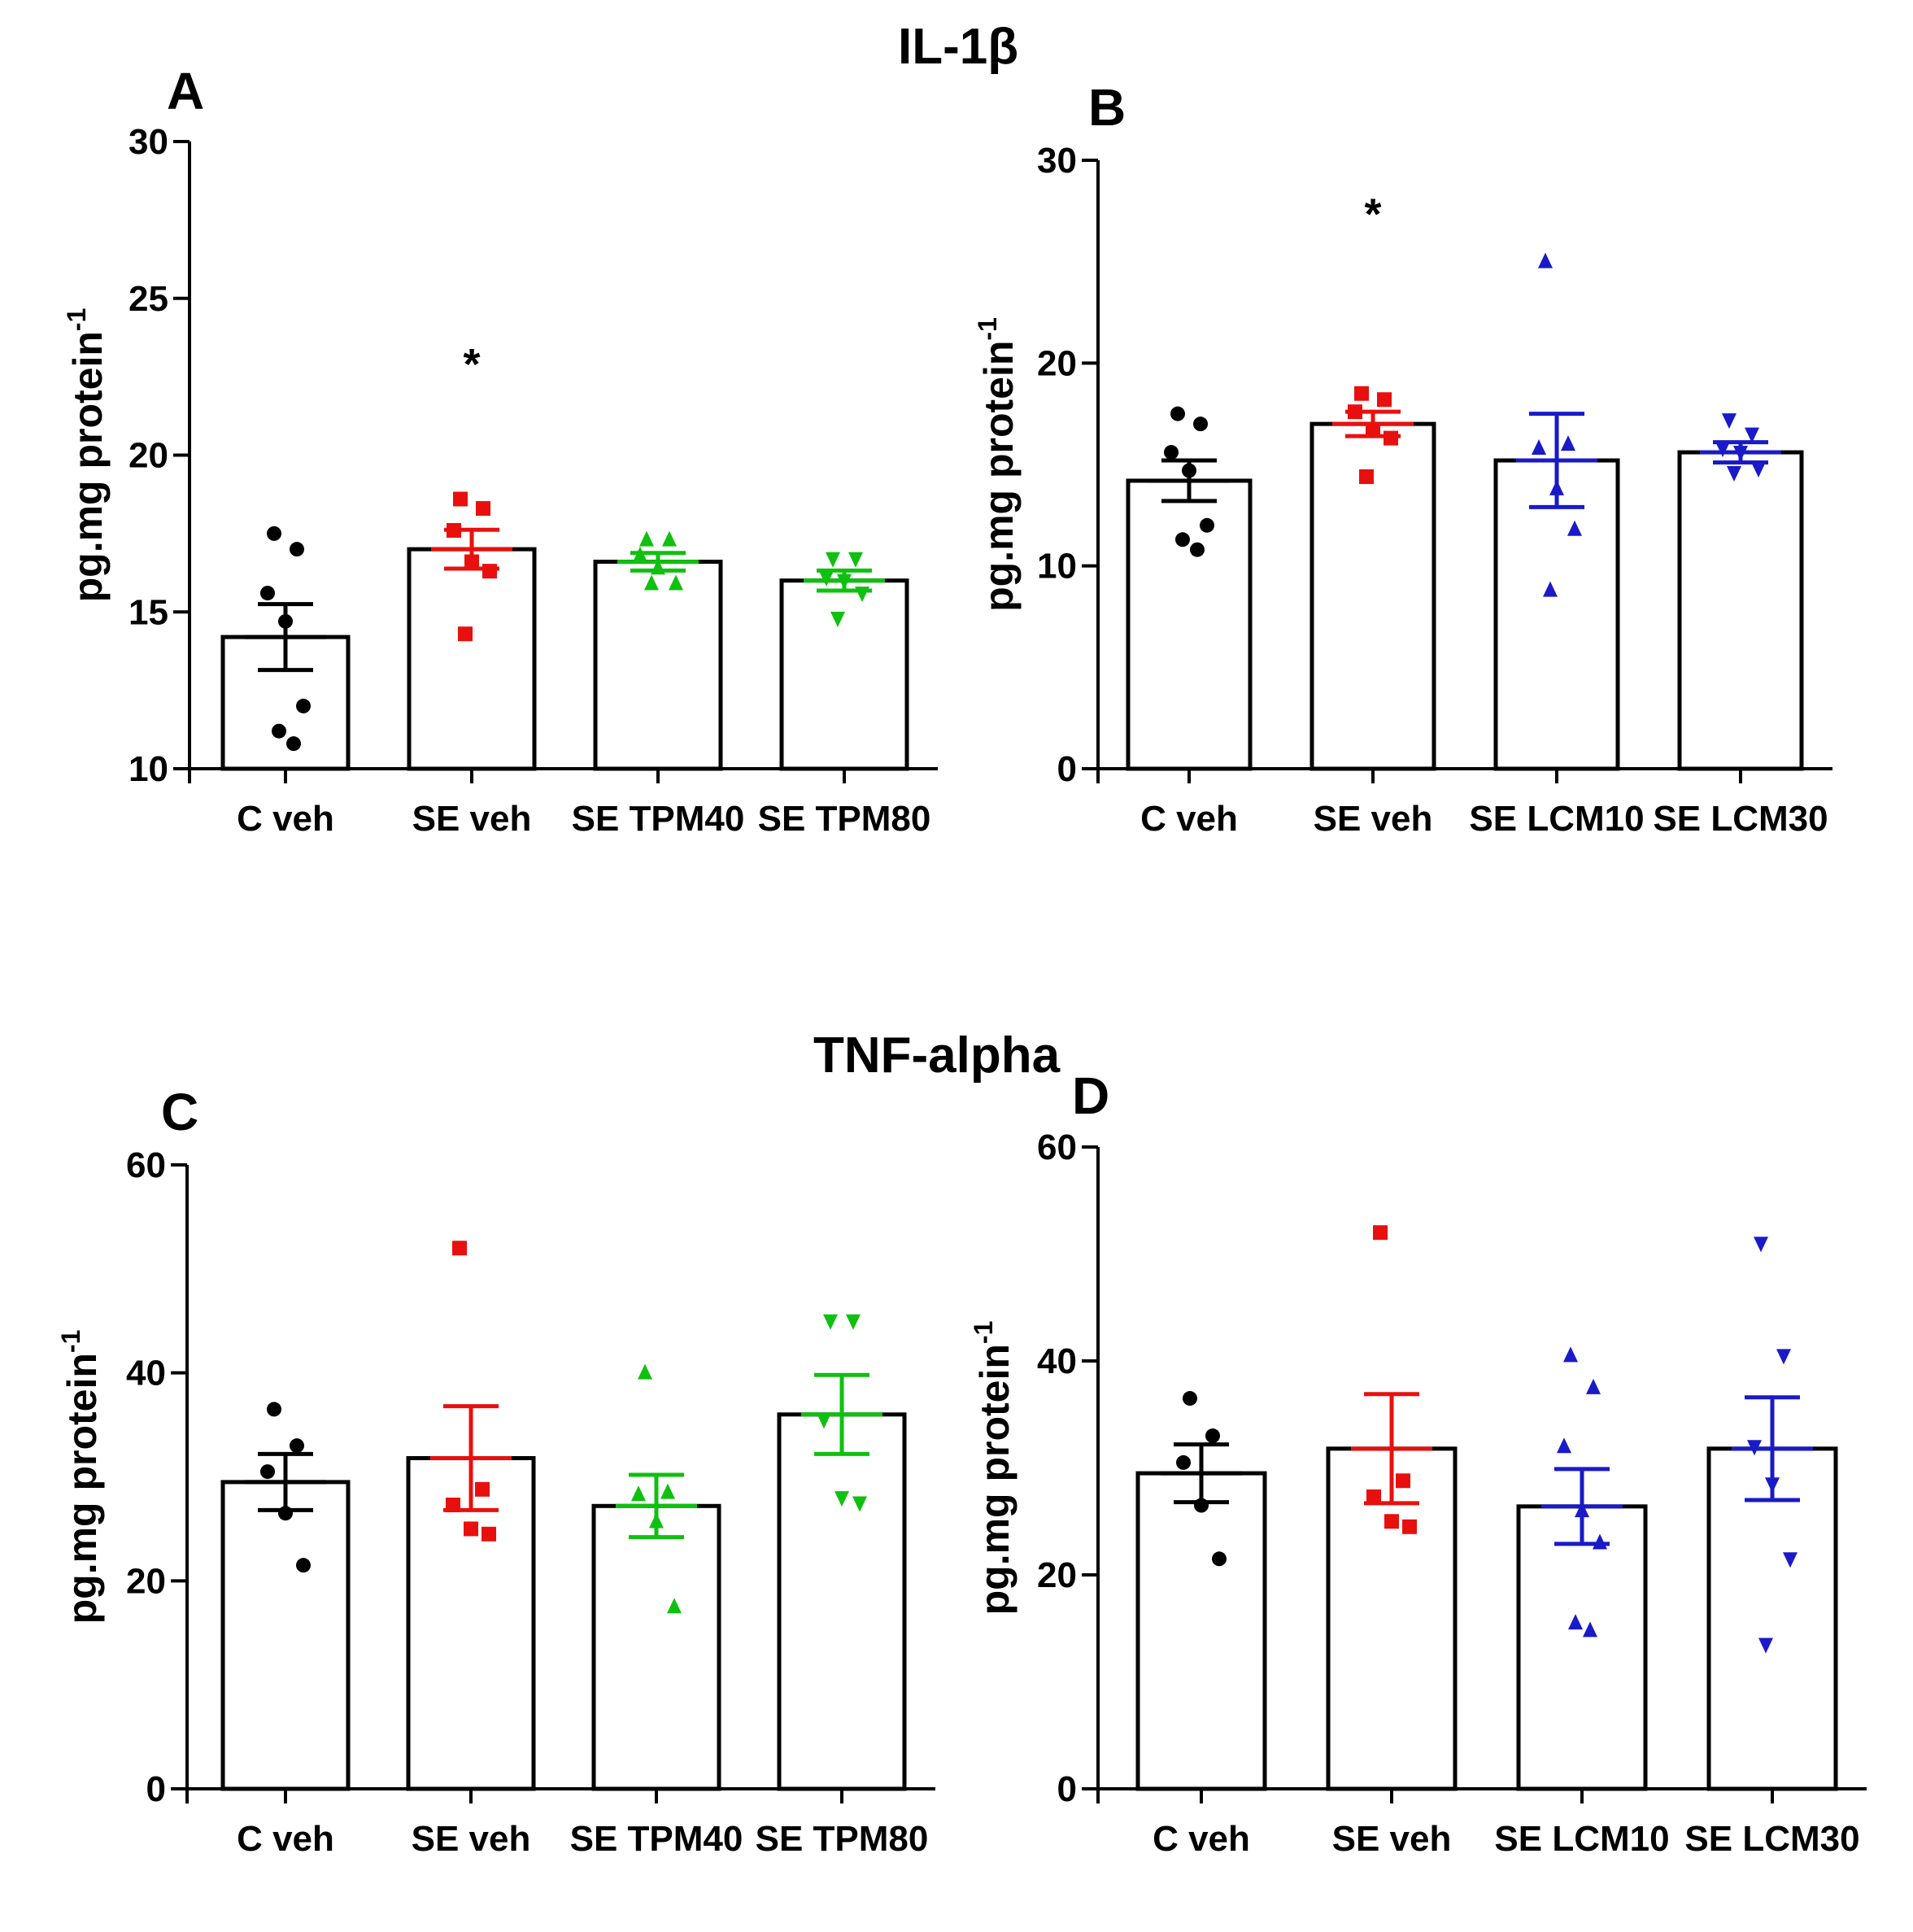 The height and width of the screenshot is (1932, 1913). I want to click on bar-se-tpm80, so click(844, 675).